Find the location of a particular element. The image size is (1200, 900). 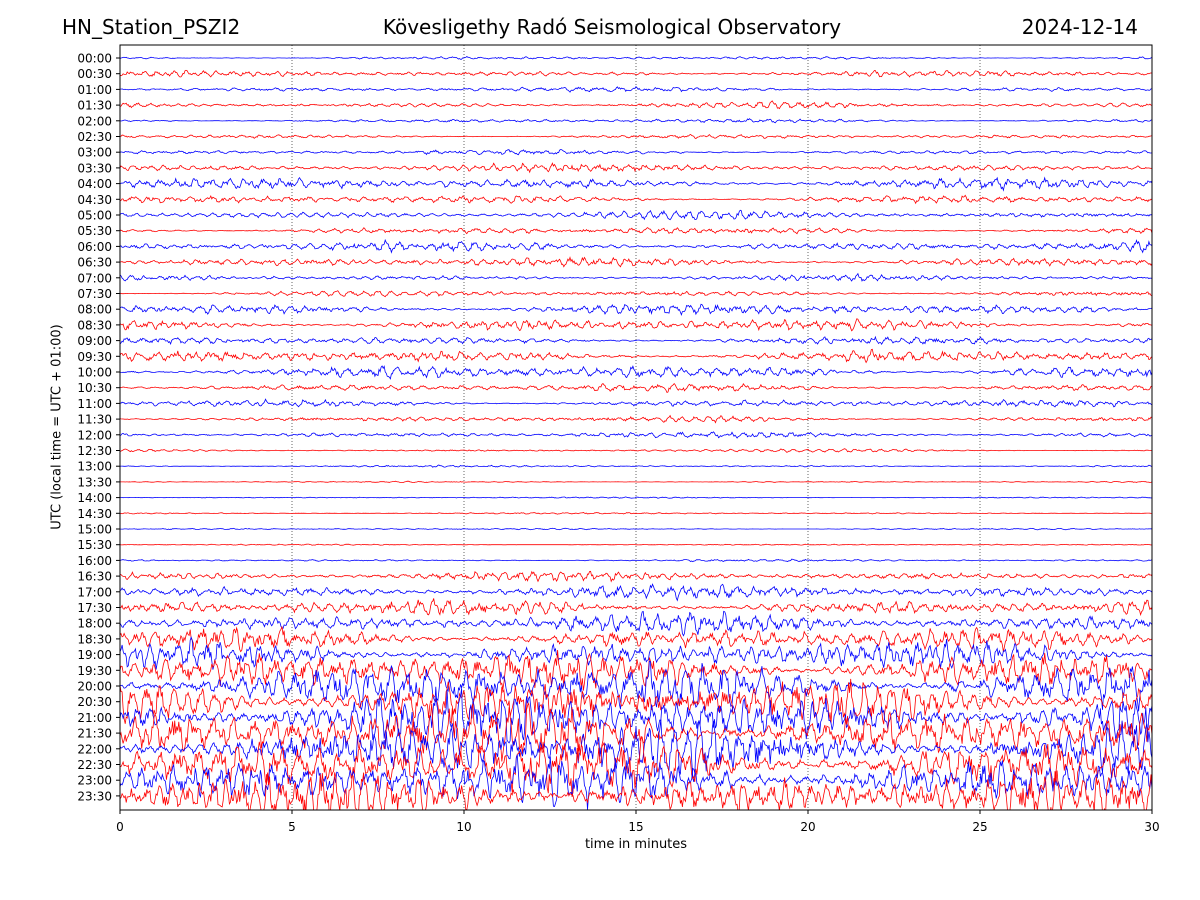

x-tick-label: 0 is located at coordinates (120, 827).